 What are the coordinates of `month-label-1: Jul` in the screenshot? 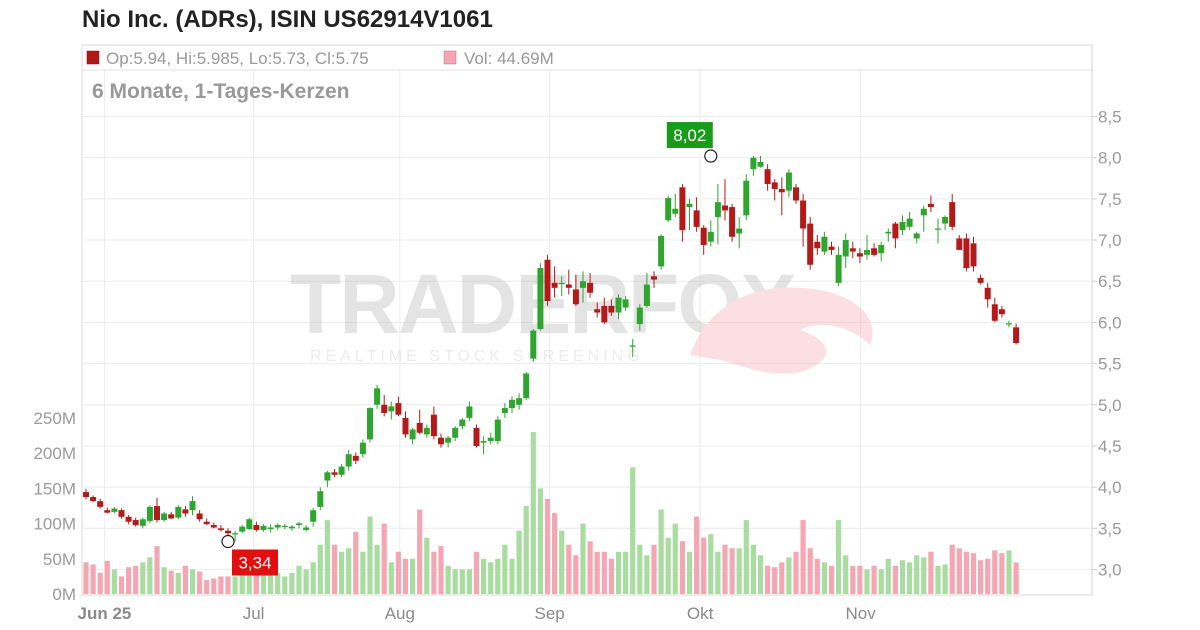 It's located at (254, 613).